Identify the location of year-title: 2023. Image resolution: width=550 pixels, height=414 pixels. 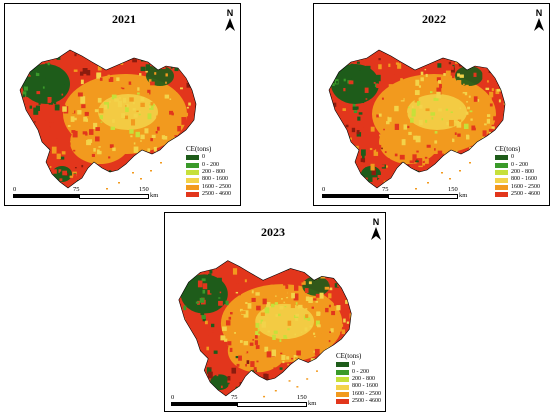
(273, 232).